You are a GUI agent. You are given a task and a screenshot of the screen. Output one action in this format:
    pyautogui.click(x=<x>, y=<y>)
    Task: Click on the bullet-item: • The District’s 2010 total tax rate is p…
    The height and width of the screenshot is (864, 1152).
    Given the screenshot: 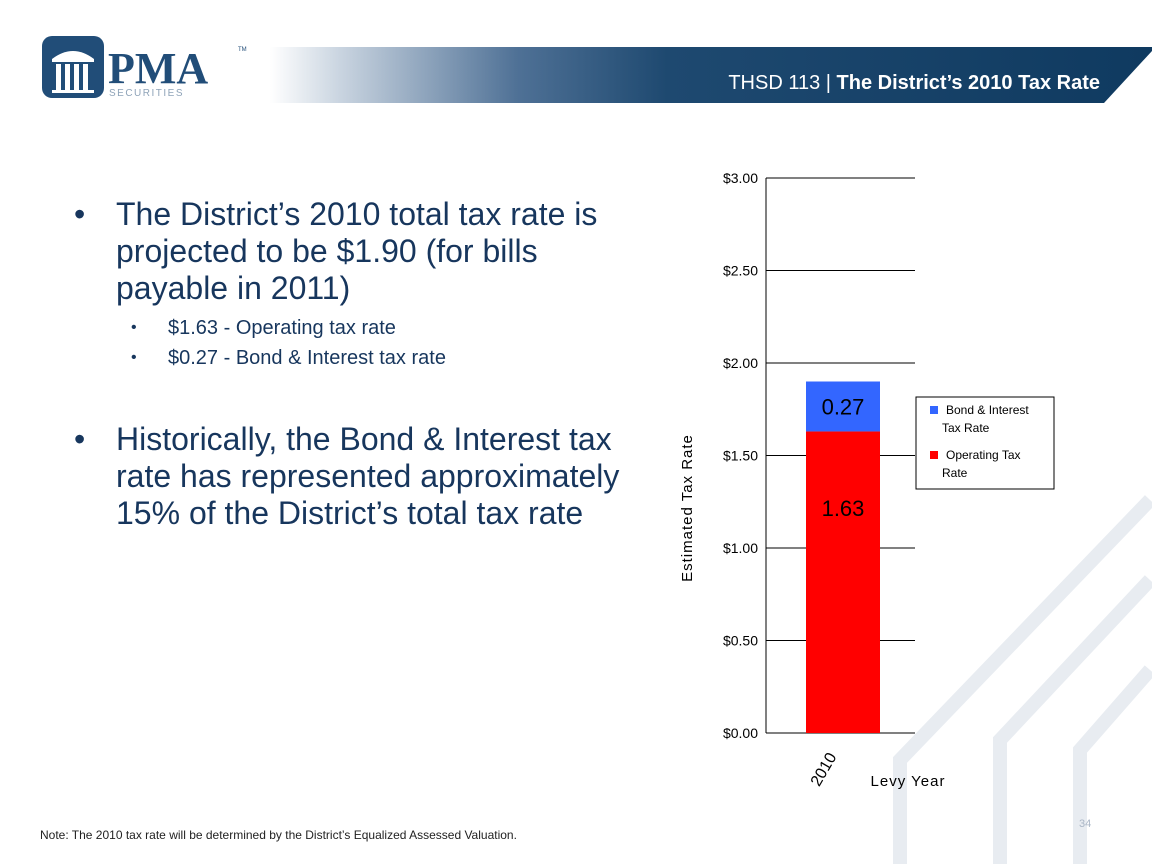 What is the action you would take?
    pyautogui.click(x=350, y=251)
    